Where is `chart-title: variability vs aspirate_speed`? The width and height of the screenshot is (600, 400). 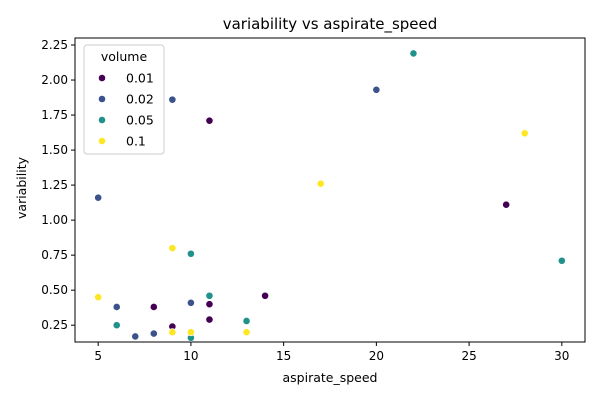
chart-title: variability vs aspirate_speed is located at coordinates (330, 24).